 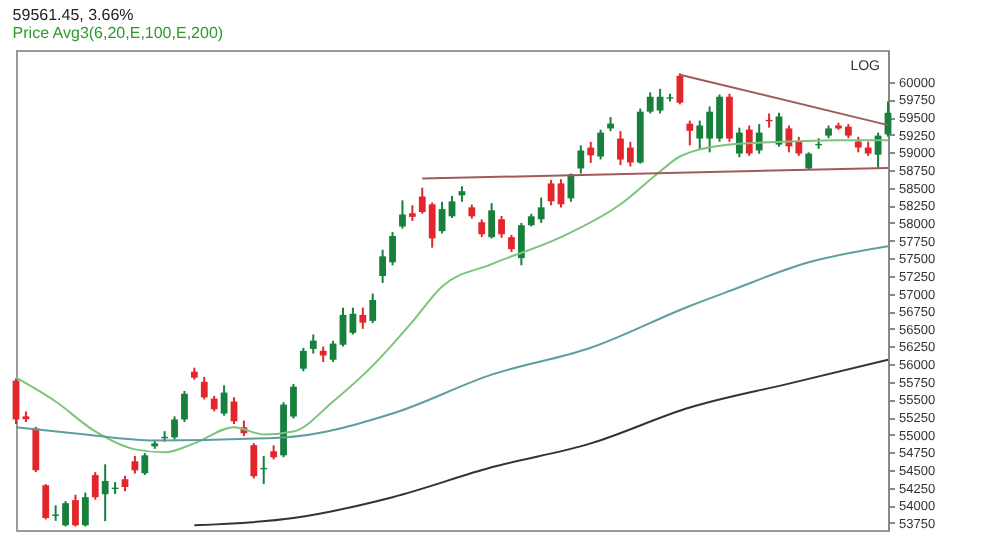 I want to click on chart-title: 59561.45, 3.66%, so click(x=73, y=15).